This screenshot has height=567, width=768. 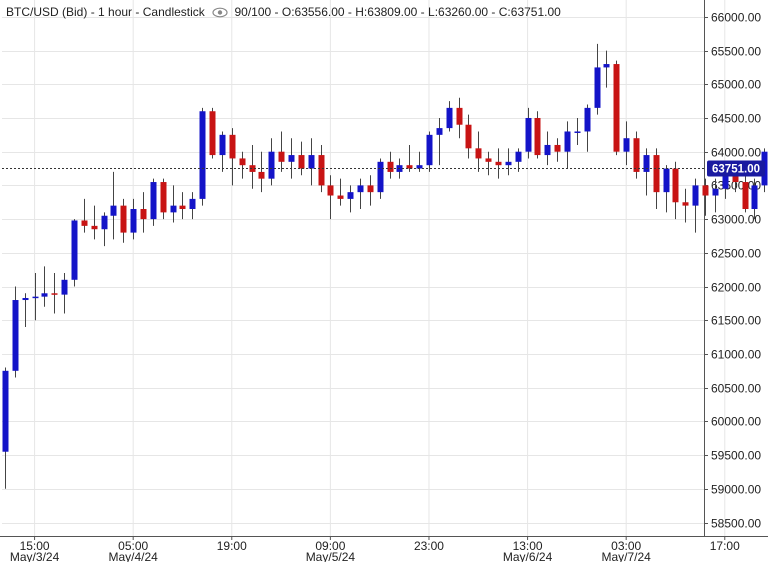 I want to click on chart-style-label: Candlestick, so click(x=174, y=12).